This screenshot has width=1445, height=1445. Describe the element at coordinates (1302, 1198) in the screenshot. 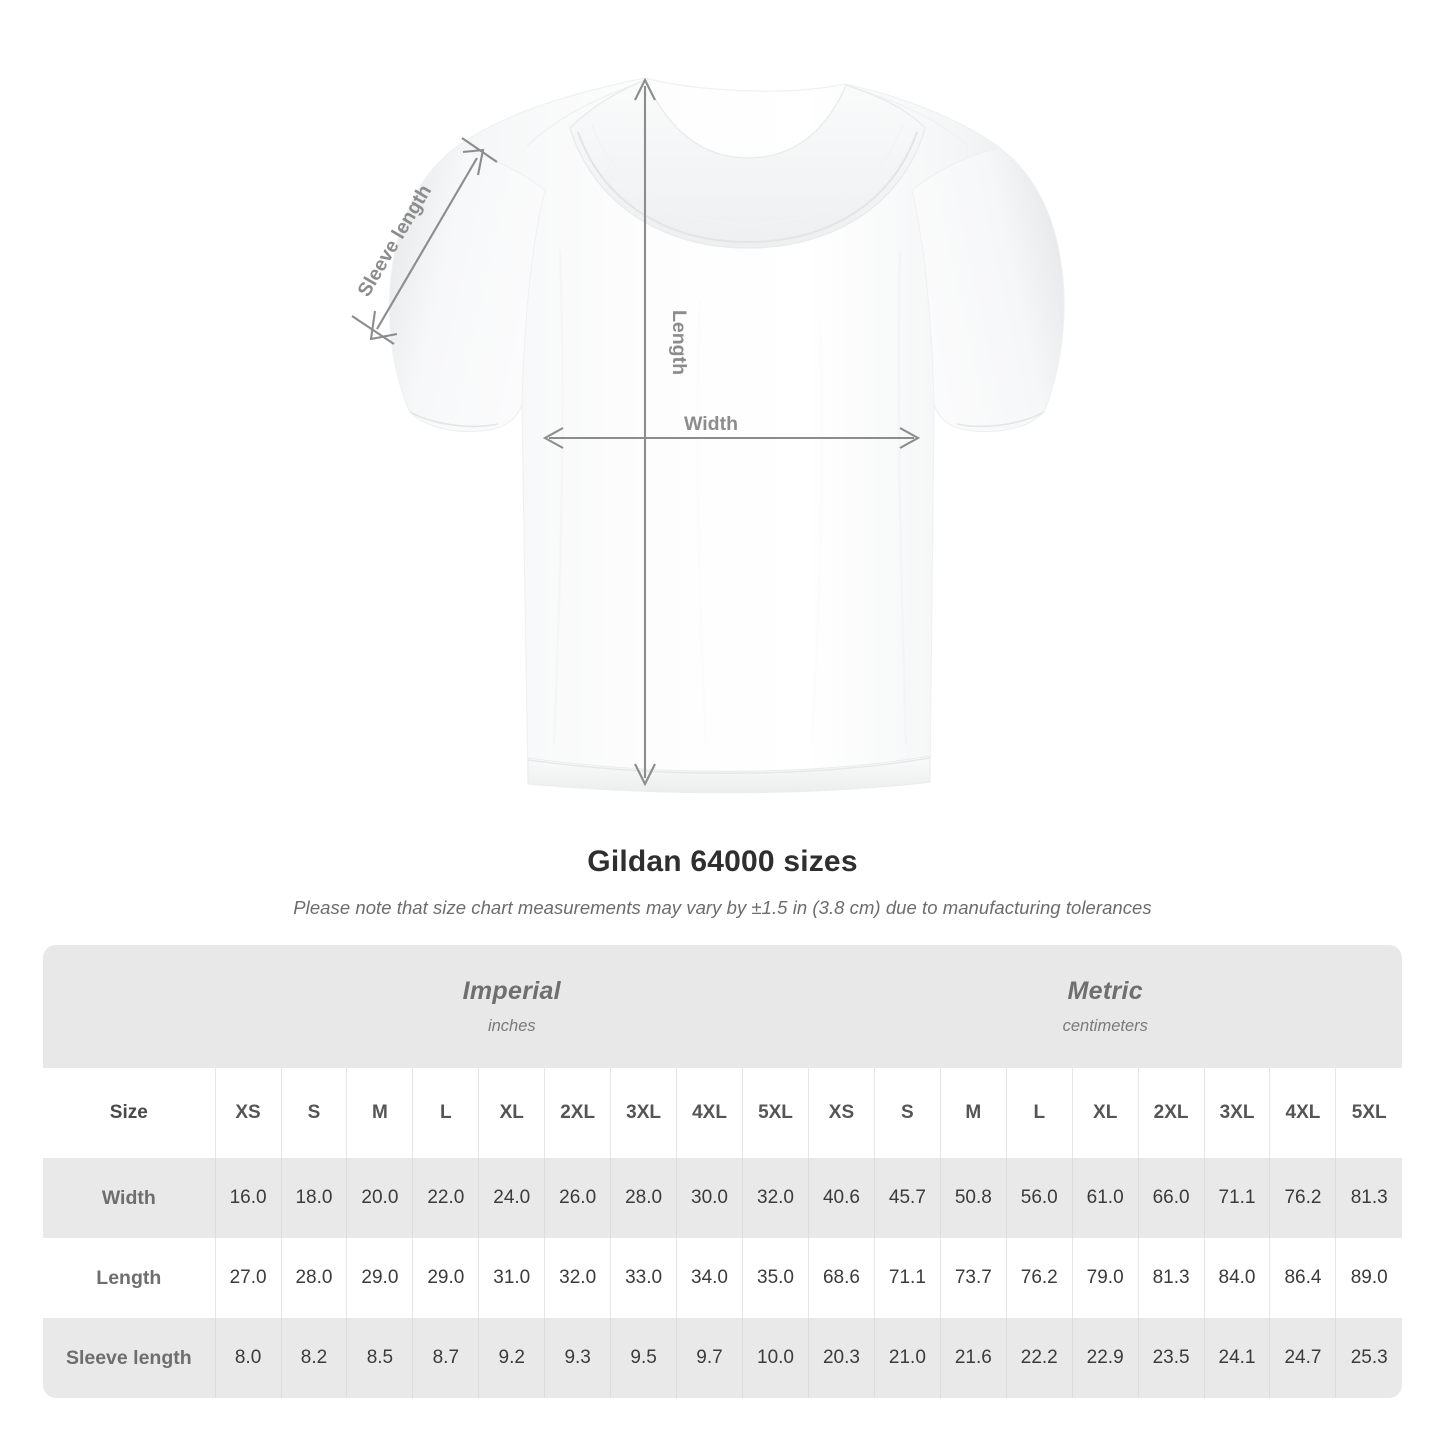

I see `cell-width-4xl-metric: 76.2` at that location.